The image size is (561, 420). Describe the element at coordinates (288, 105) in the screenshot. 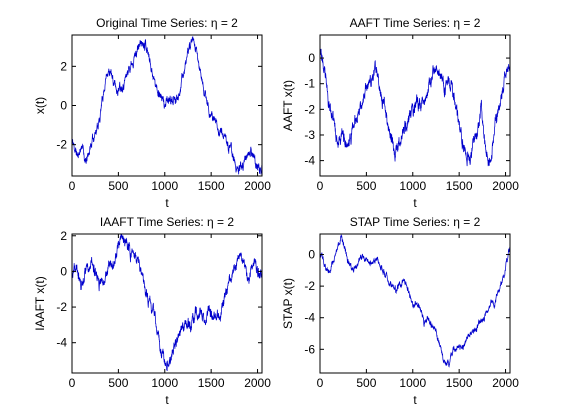

I see `y-axis-label: AAFT x(t)` at that location.